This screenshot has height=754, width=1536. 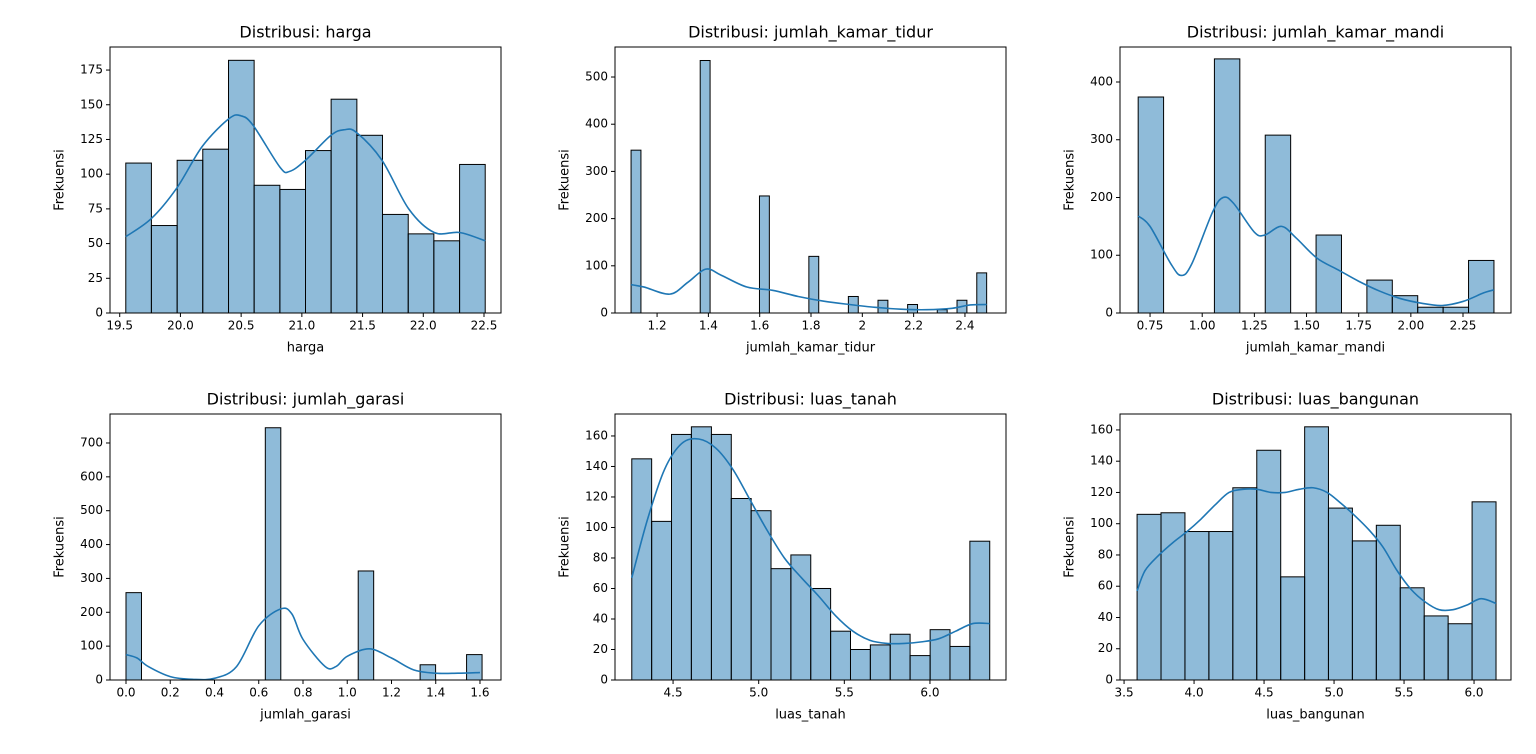 What do you see at coordinates (596, 496) in the screenshot?
I see `y-tick-label: 120` at bounding box center [596, 496].